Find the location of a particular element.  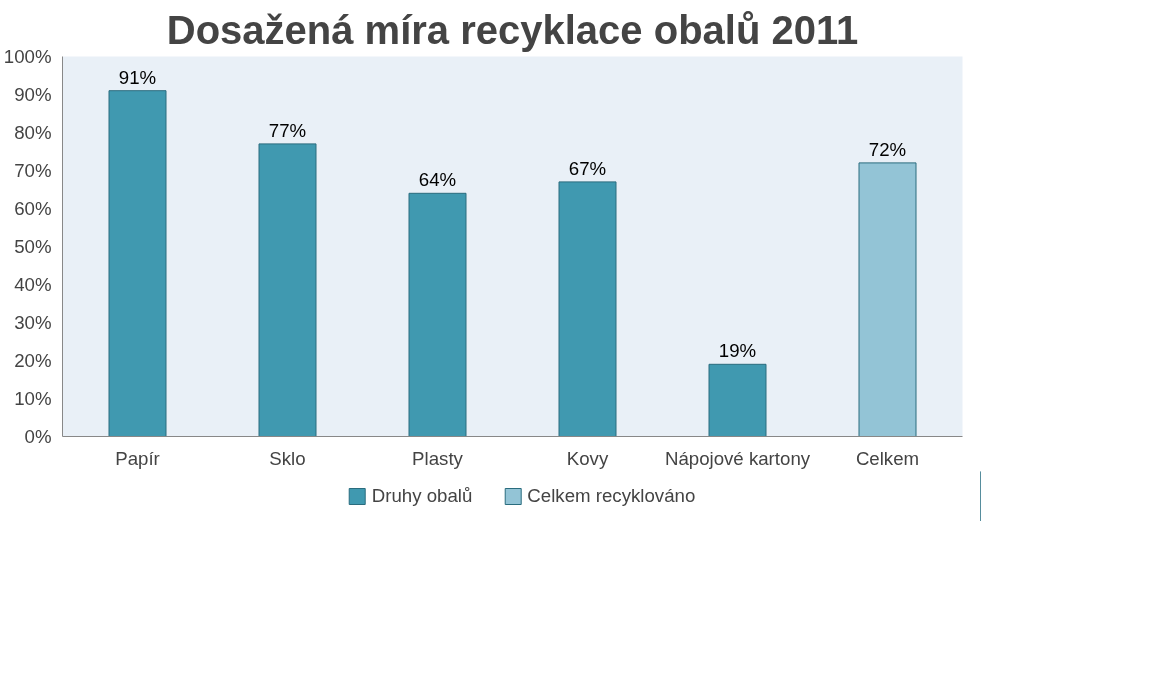

data-label: 72% is located at coordinates (887, 149).